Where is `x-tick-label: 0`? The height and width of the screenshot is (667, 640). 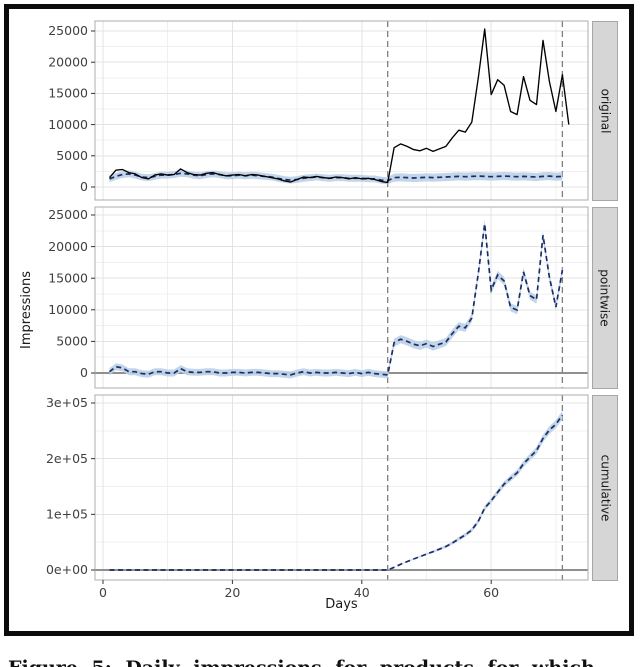
x-tick-label: 0 is located at coordinates (103, 592).